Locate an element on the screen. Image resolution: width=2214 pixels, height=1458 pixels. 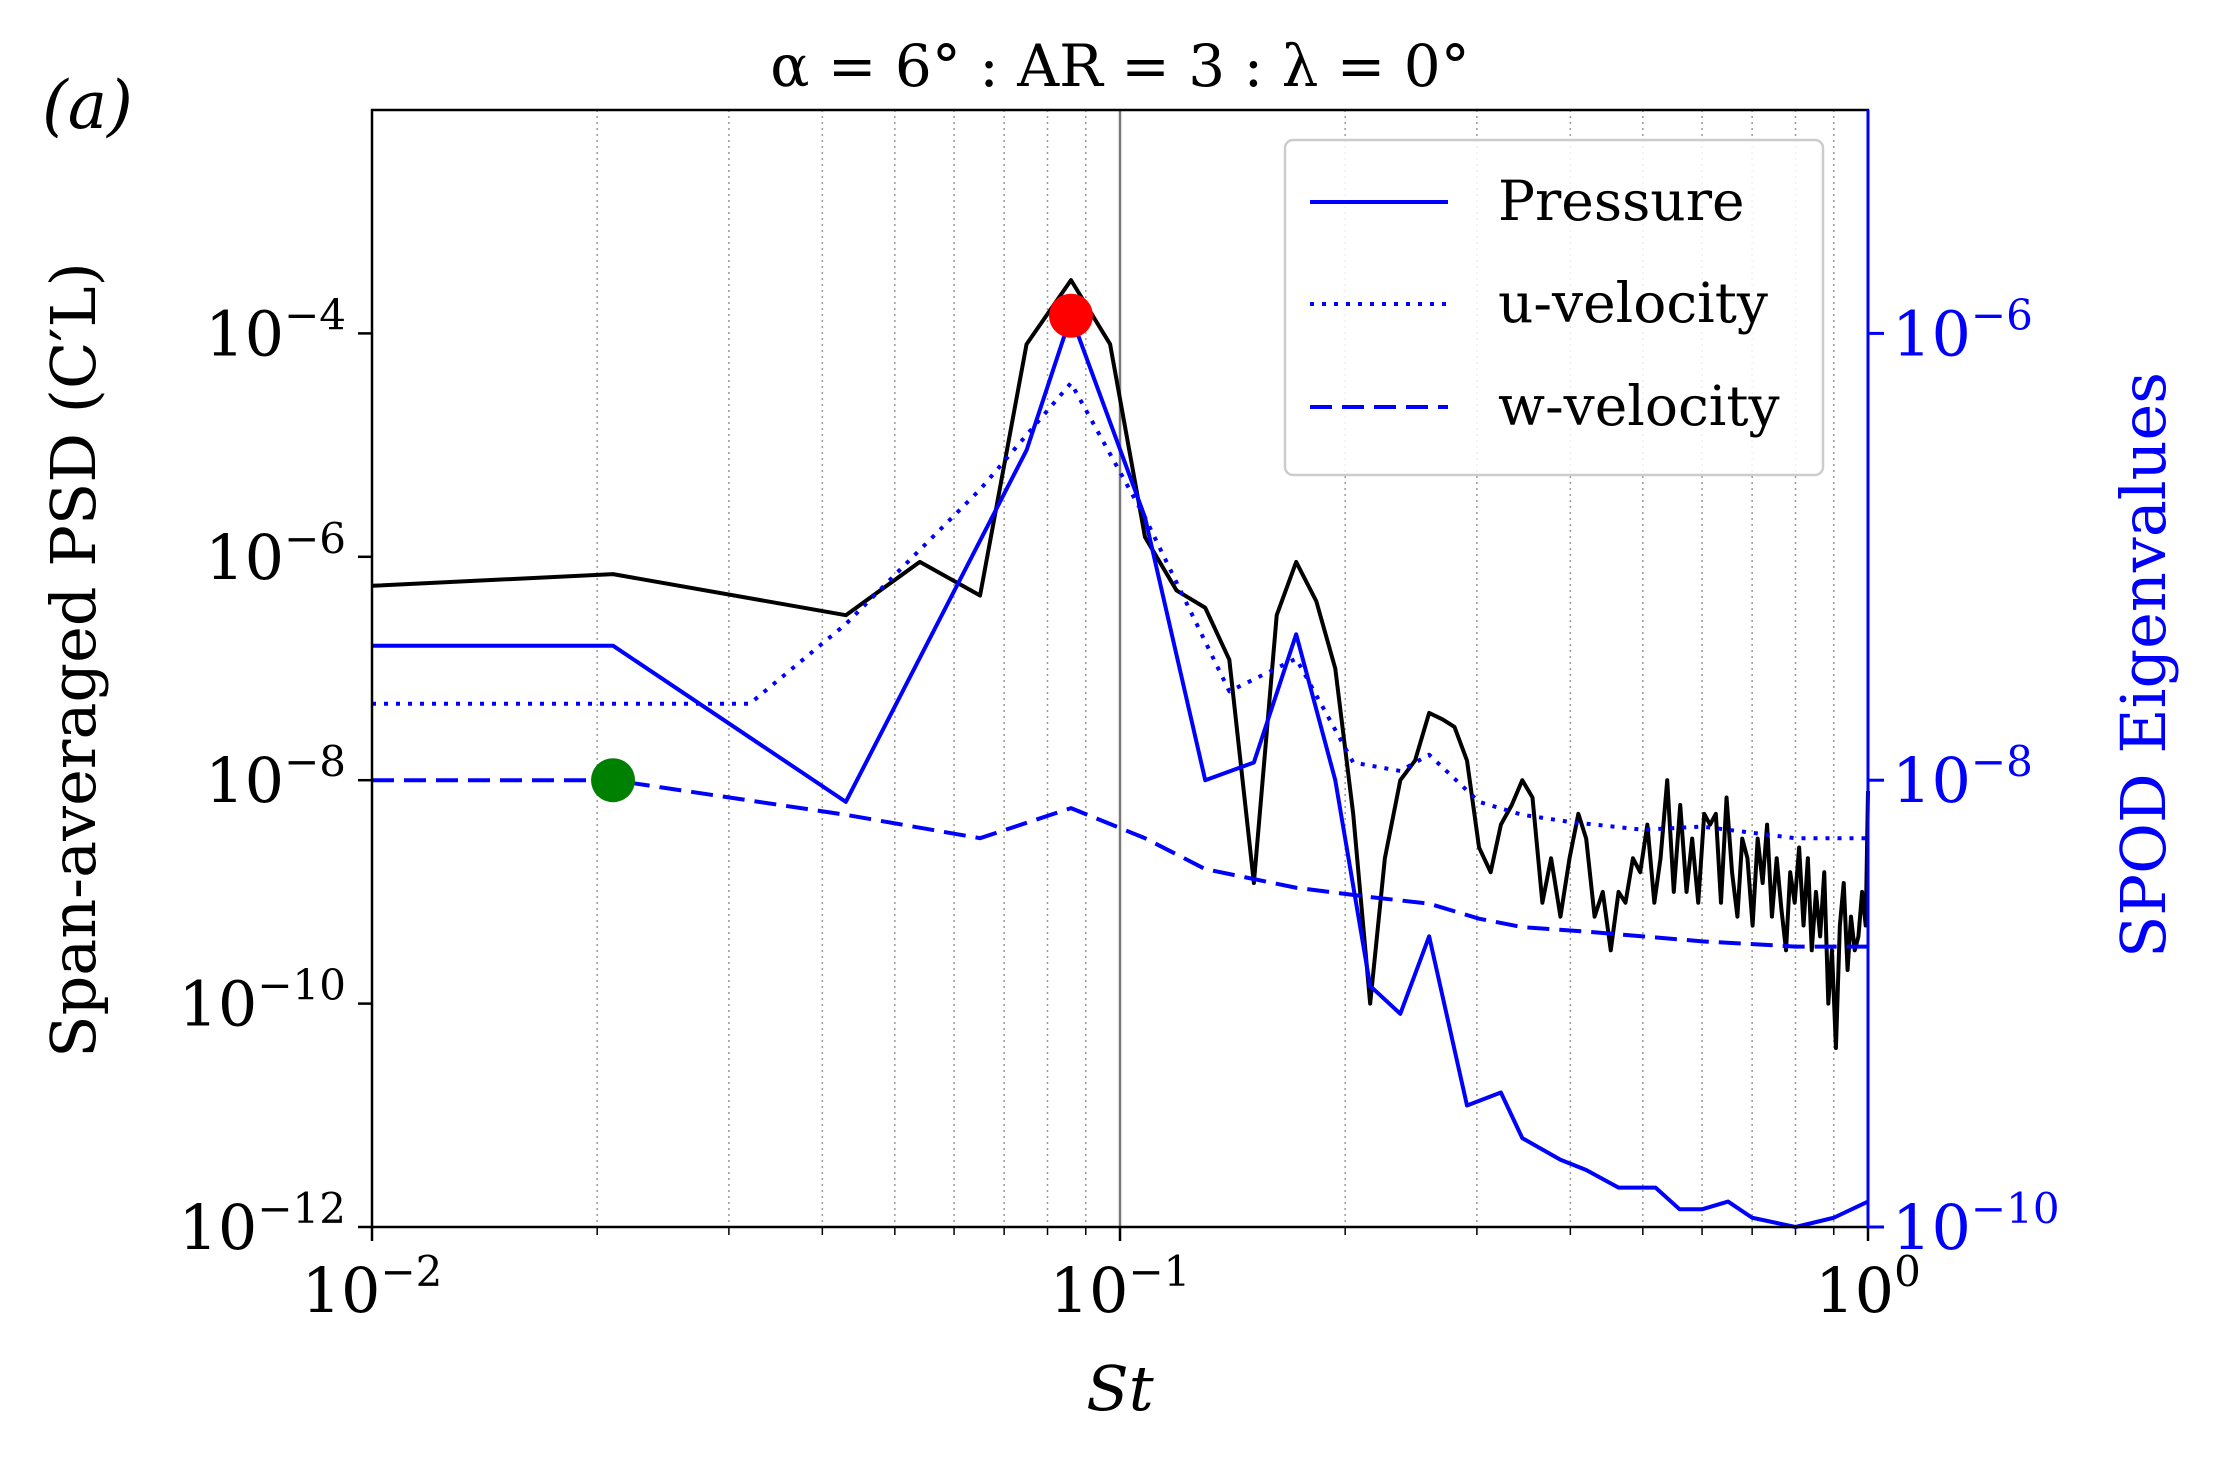
x-tick-label: 10⁻² is located at coordinates (372, 1287).